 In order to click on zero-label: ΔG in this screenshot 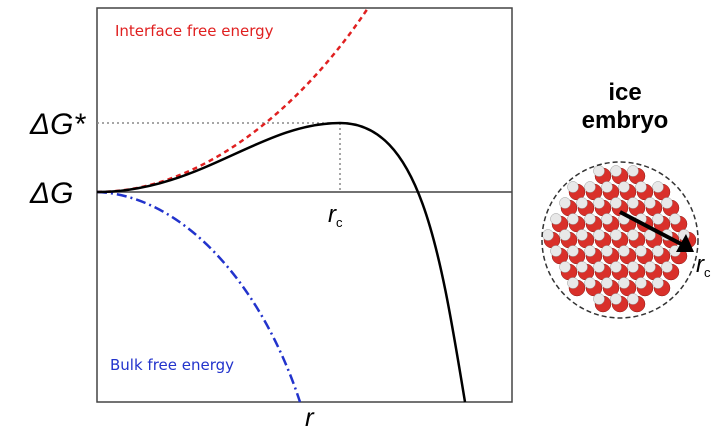, I will do `click(51, 193)`.